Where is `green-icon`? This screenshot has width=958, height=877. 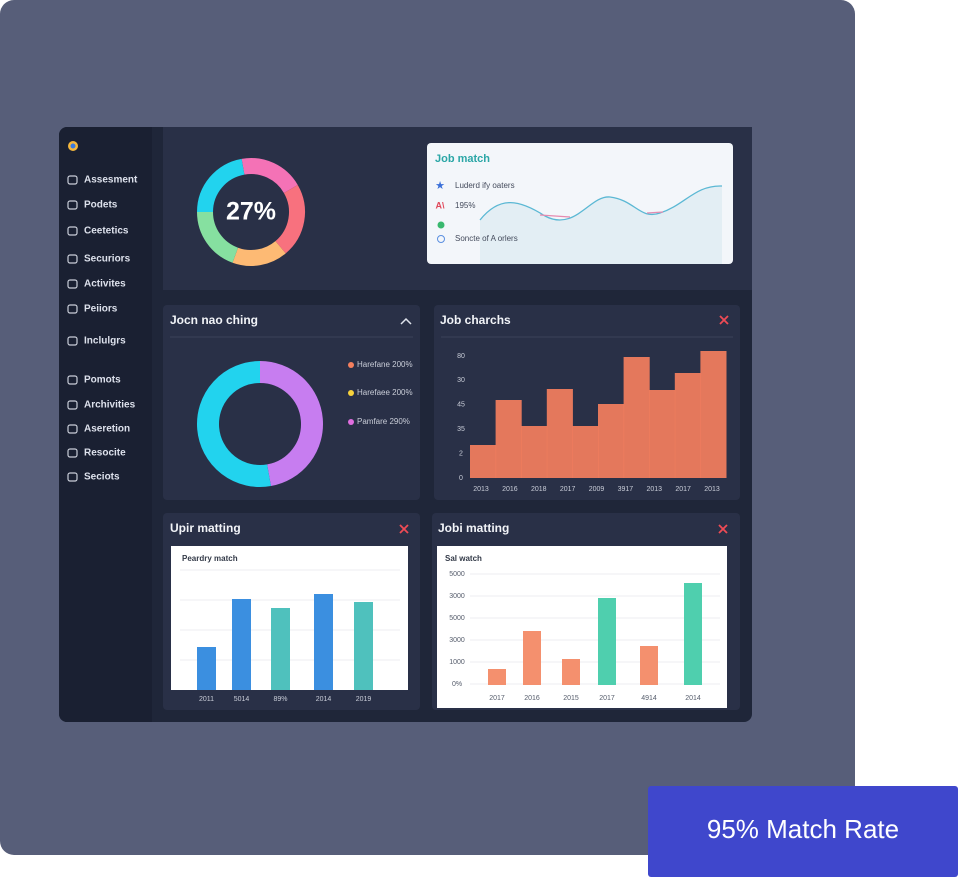 green-icon is located at coordinates (441, 225).